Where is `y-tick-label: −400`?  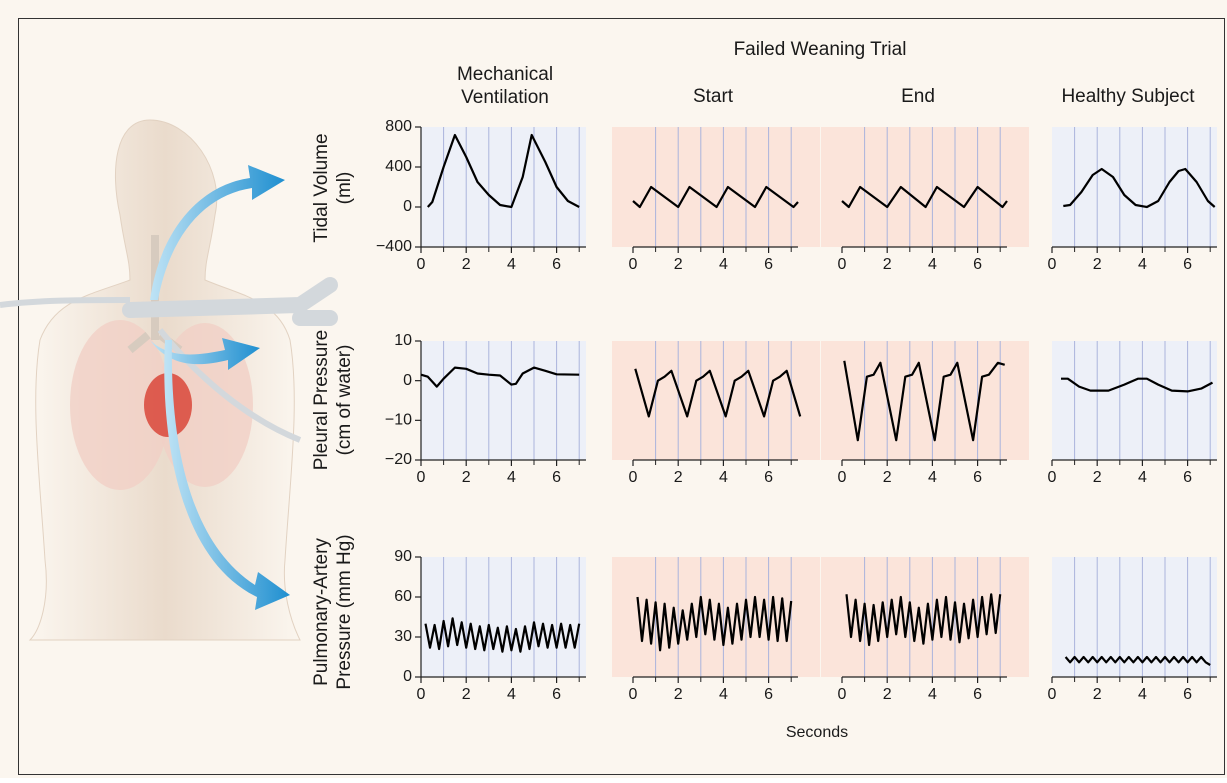
y-tick-label: −400 is located at coordinates (394, 246).